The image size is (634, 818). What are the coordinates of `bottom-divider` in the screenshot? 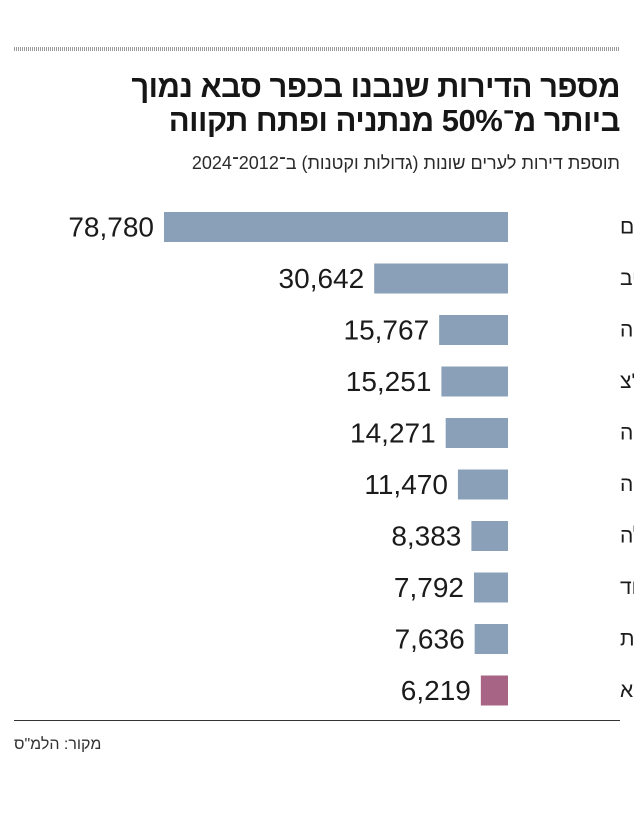 It's located at (317, 720).